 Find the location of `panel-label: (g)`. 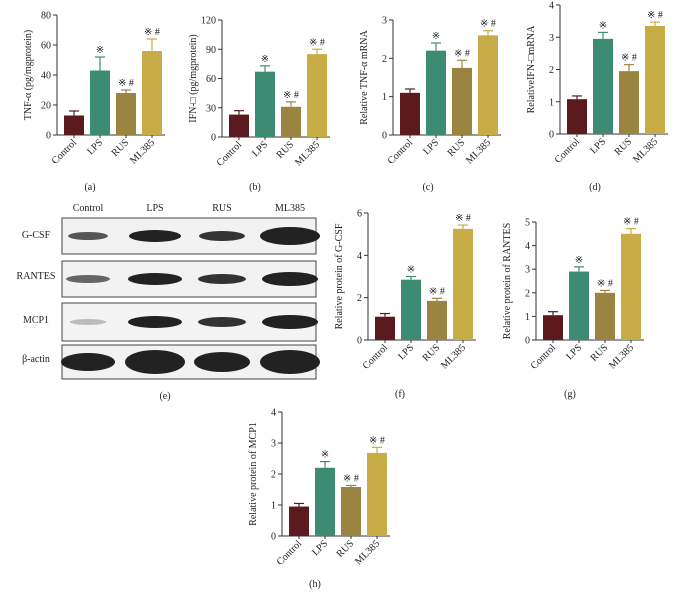

panel-label: (g) is located at coordinates (570, 394).